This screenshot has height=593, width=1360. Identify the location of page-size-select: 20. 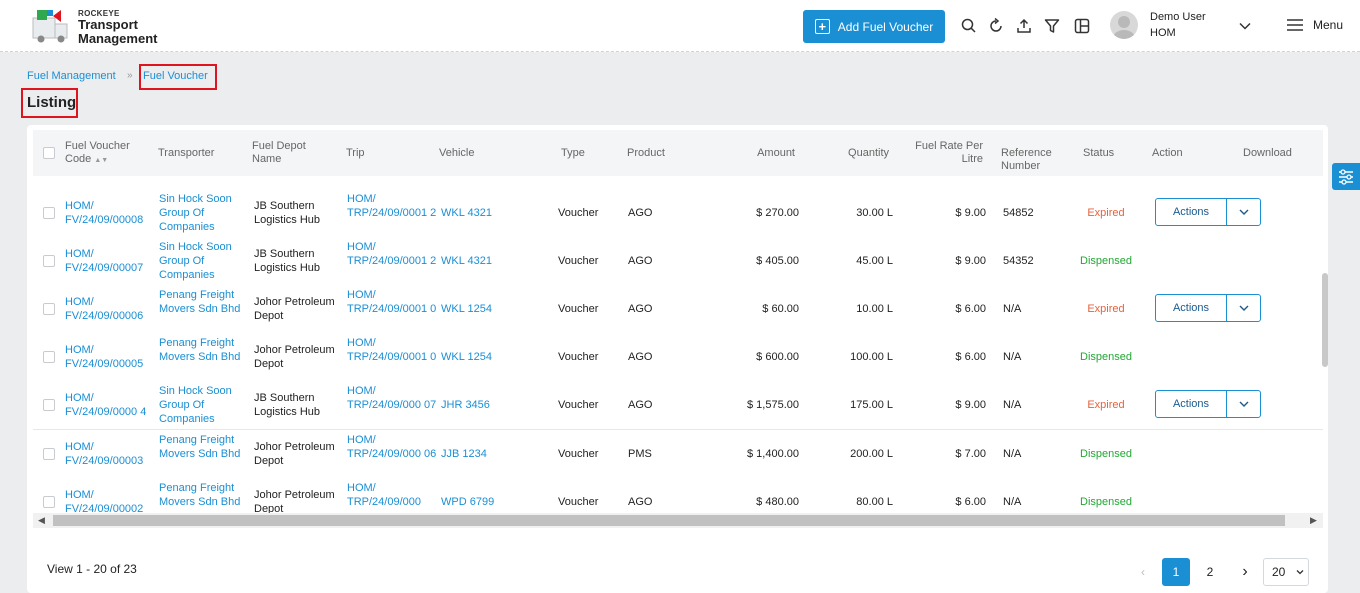
(1286, 572).